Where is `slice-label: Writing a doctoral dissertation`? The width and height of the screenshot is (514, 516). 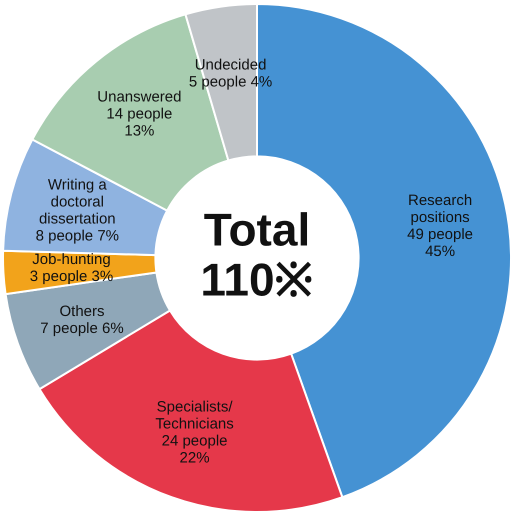
slice-label: Writing a doctoral dissertation is located at coordinates (77, 202).